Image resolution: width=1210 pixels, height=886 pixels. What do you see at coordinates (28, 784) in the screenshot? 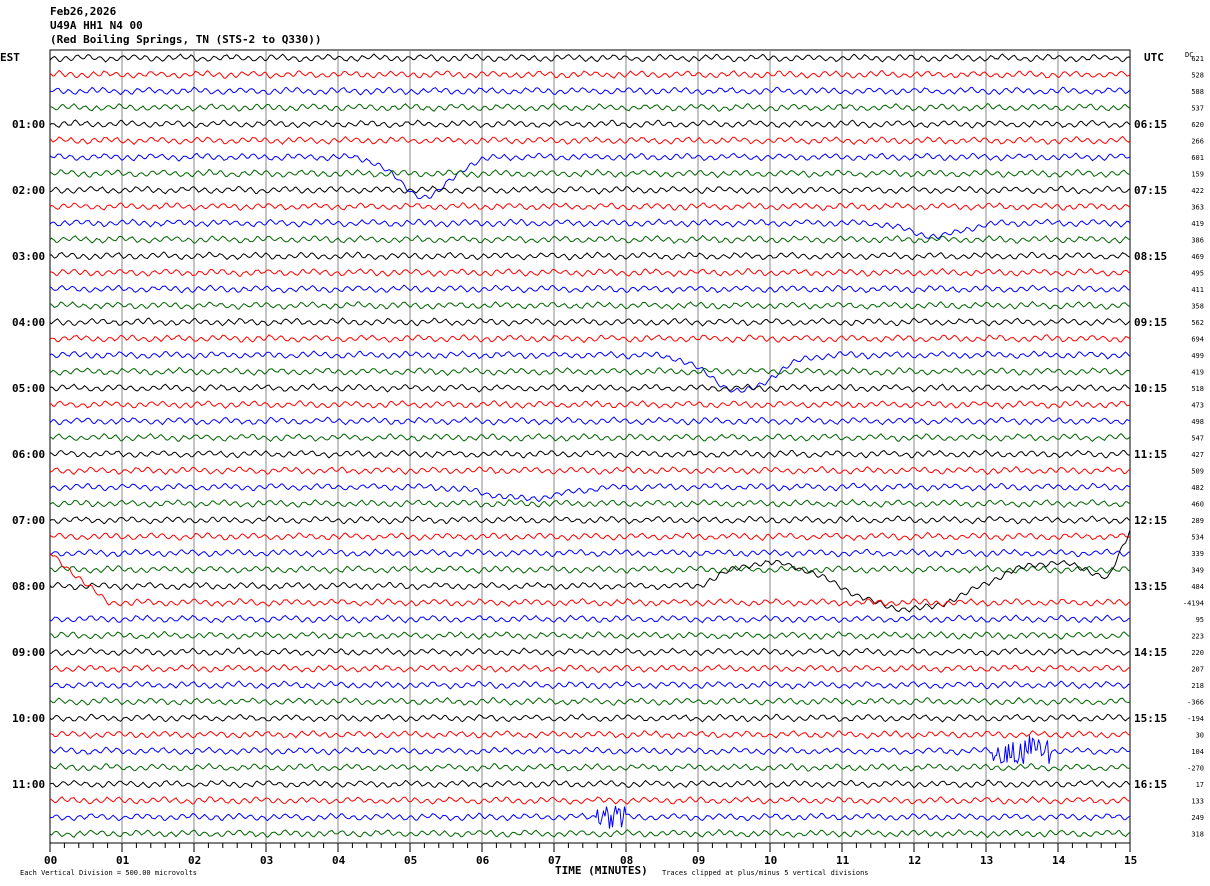
I see `est-hour-label: 11:00` at bounding box center [28, 784].